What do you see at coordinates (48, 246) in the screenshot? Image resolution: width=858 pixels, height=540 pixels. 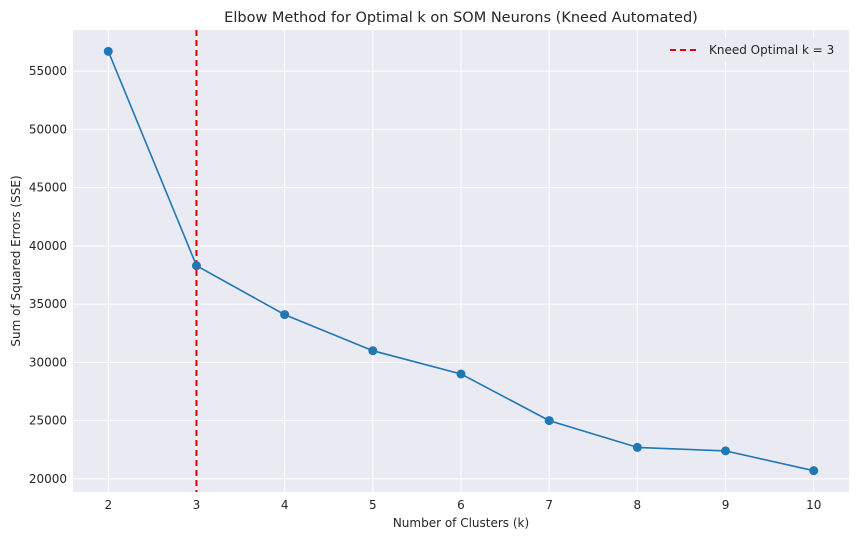 I see `y-tick-label: 40000` at bounding box center [48, 246].